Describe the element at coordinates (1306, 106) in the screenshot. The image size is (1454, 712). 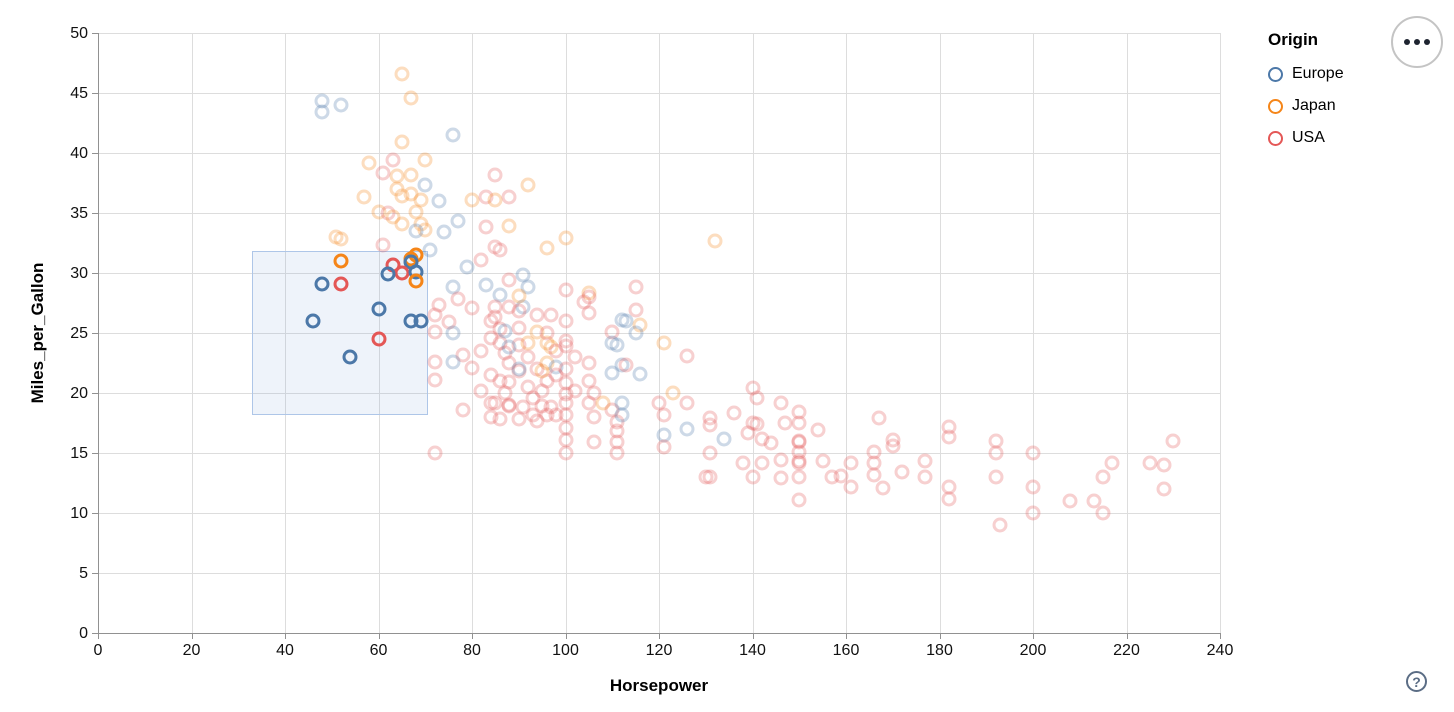
I see `legend-item-japan: Japan` at that location.